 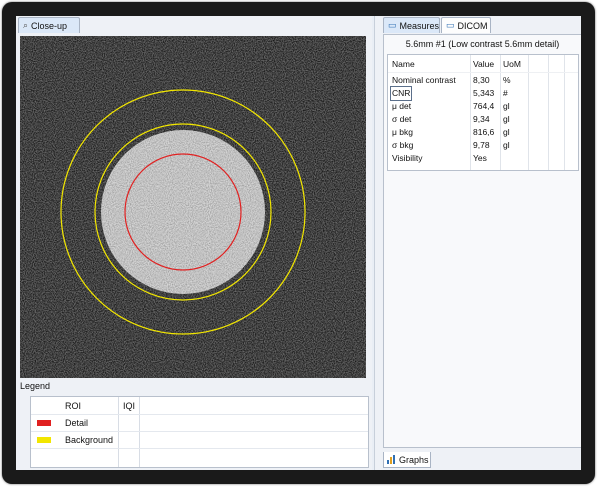 What do you see at coordinates (199, 405) in the screenshot?
I see `legend-header-row: ROI IQI` at bounding box center [199, 405].